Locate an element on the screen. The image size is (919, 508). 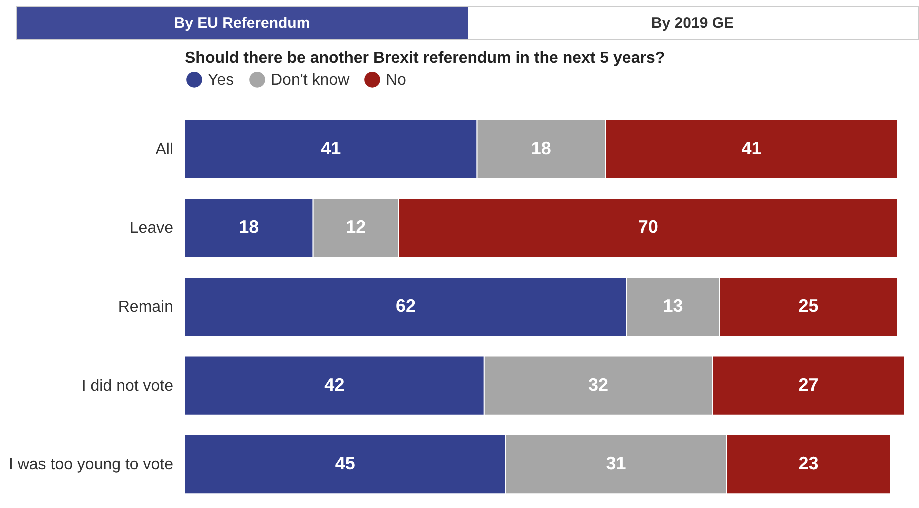
tab: By EU Referendum is located at coordinates (242, 23).